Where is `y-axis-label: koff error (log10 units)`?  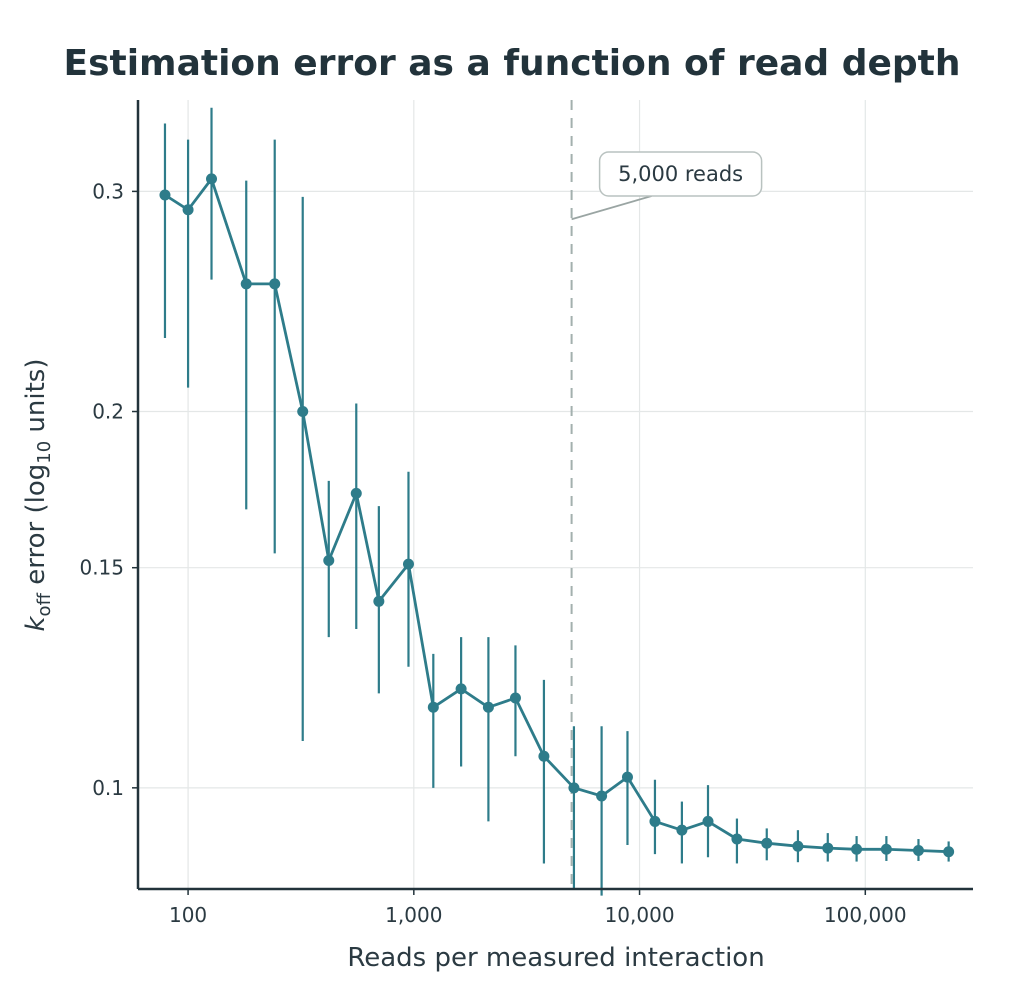
y-axis-label: koff error (log10 units) is located at coordinates (38, 495).